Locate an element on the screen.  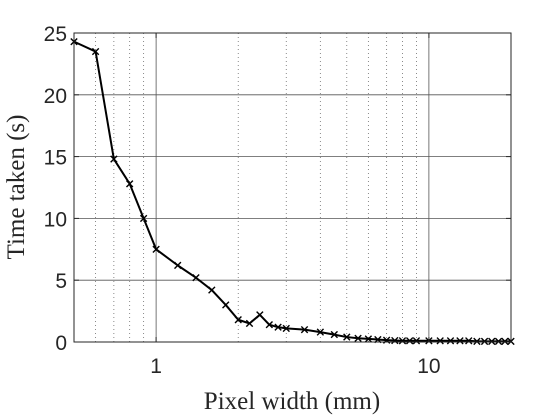
y-tick-label: 25 is located at coordinates (55, 34).